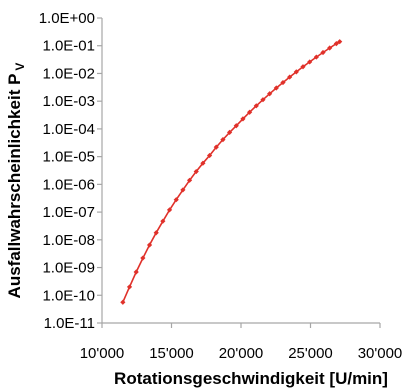 The width and height of the screenshot is (414, 390). What do you see at coordinates (102, 353) in the screenshot?
I see `x-tick-label: 10'000` at bounding box center [102, 353].